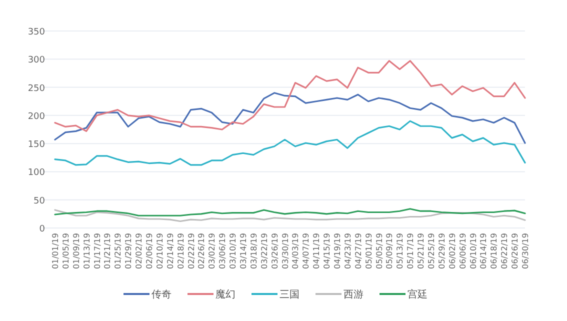 The image size is (567, 321). Describe the element at coordinates (212, 251) in the screenshot. I see `x-tick-label: 03/02/19` at that location.